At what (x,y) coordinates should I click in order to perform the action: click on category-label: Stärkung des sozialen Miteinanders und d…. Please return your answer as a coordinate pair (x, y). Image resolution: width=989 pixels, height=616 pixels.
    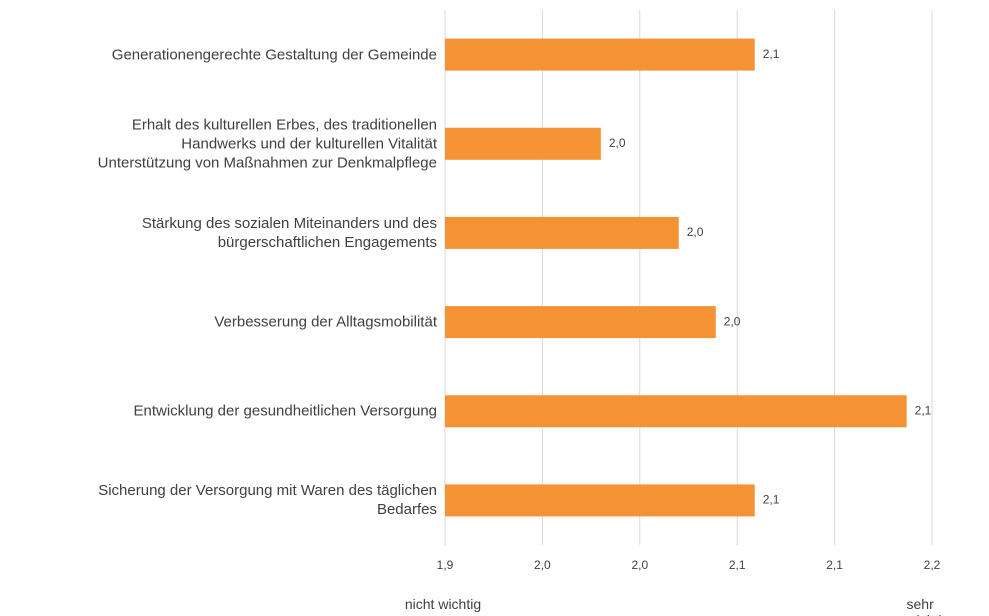
    Looking at the image, I should click on (289, 232).